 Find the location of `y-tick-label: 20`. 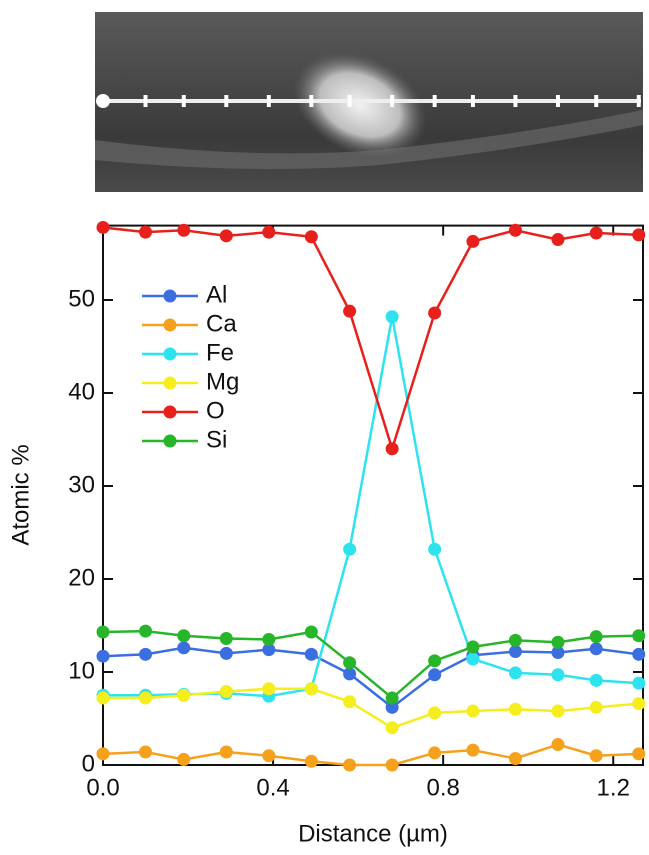

y-tick-label: 20 is located at coordinates (81, 577).